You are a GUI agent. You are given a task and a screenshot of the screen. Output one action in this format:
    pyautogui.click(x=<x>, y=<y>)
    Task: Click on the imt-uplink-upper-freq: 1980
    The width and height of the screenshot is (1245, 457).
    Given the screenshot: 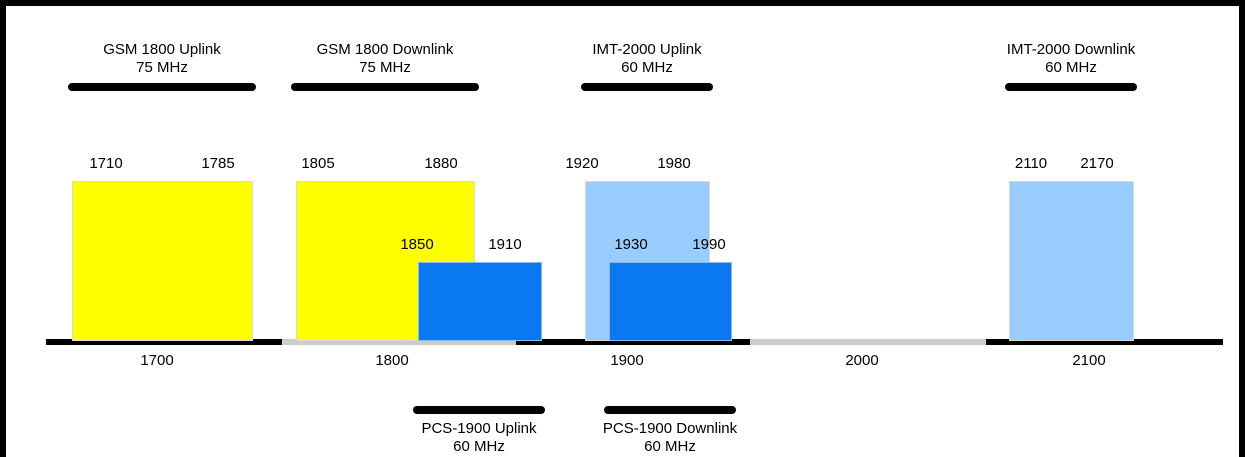 What is the action you would take?
    pyautogui.click(x=674, y=163)
    